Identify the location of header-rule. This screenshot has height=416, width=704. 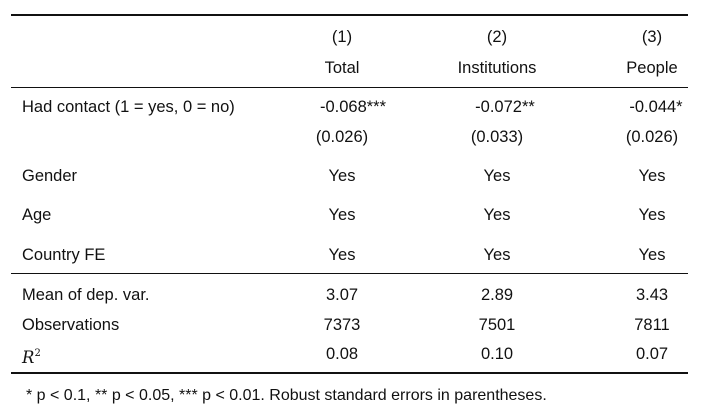
(349, 87).